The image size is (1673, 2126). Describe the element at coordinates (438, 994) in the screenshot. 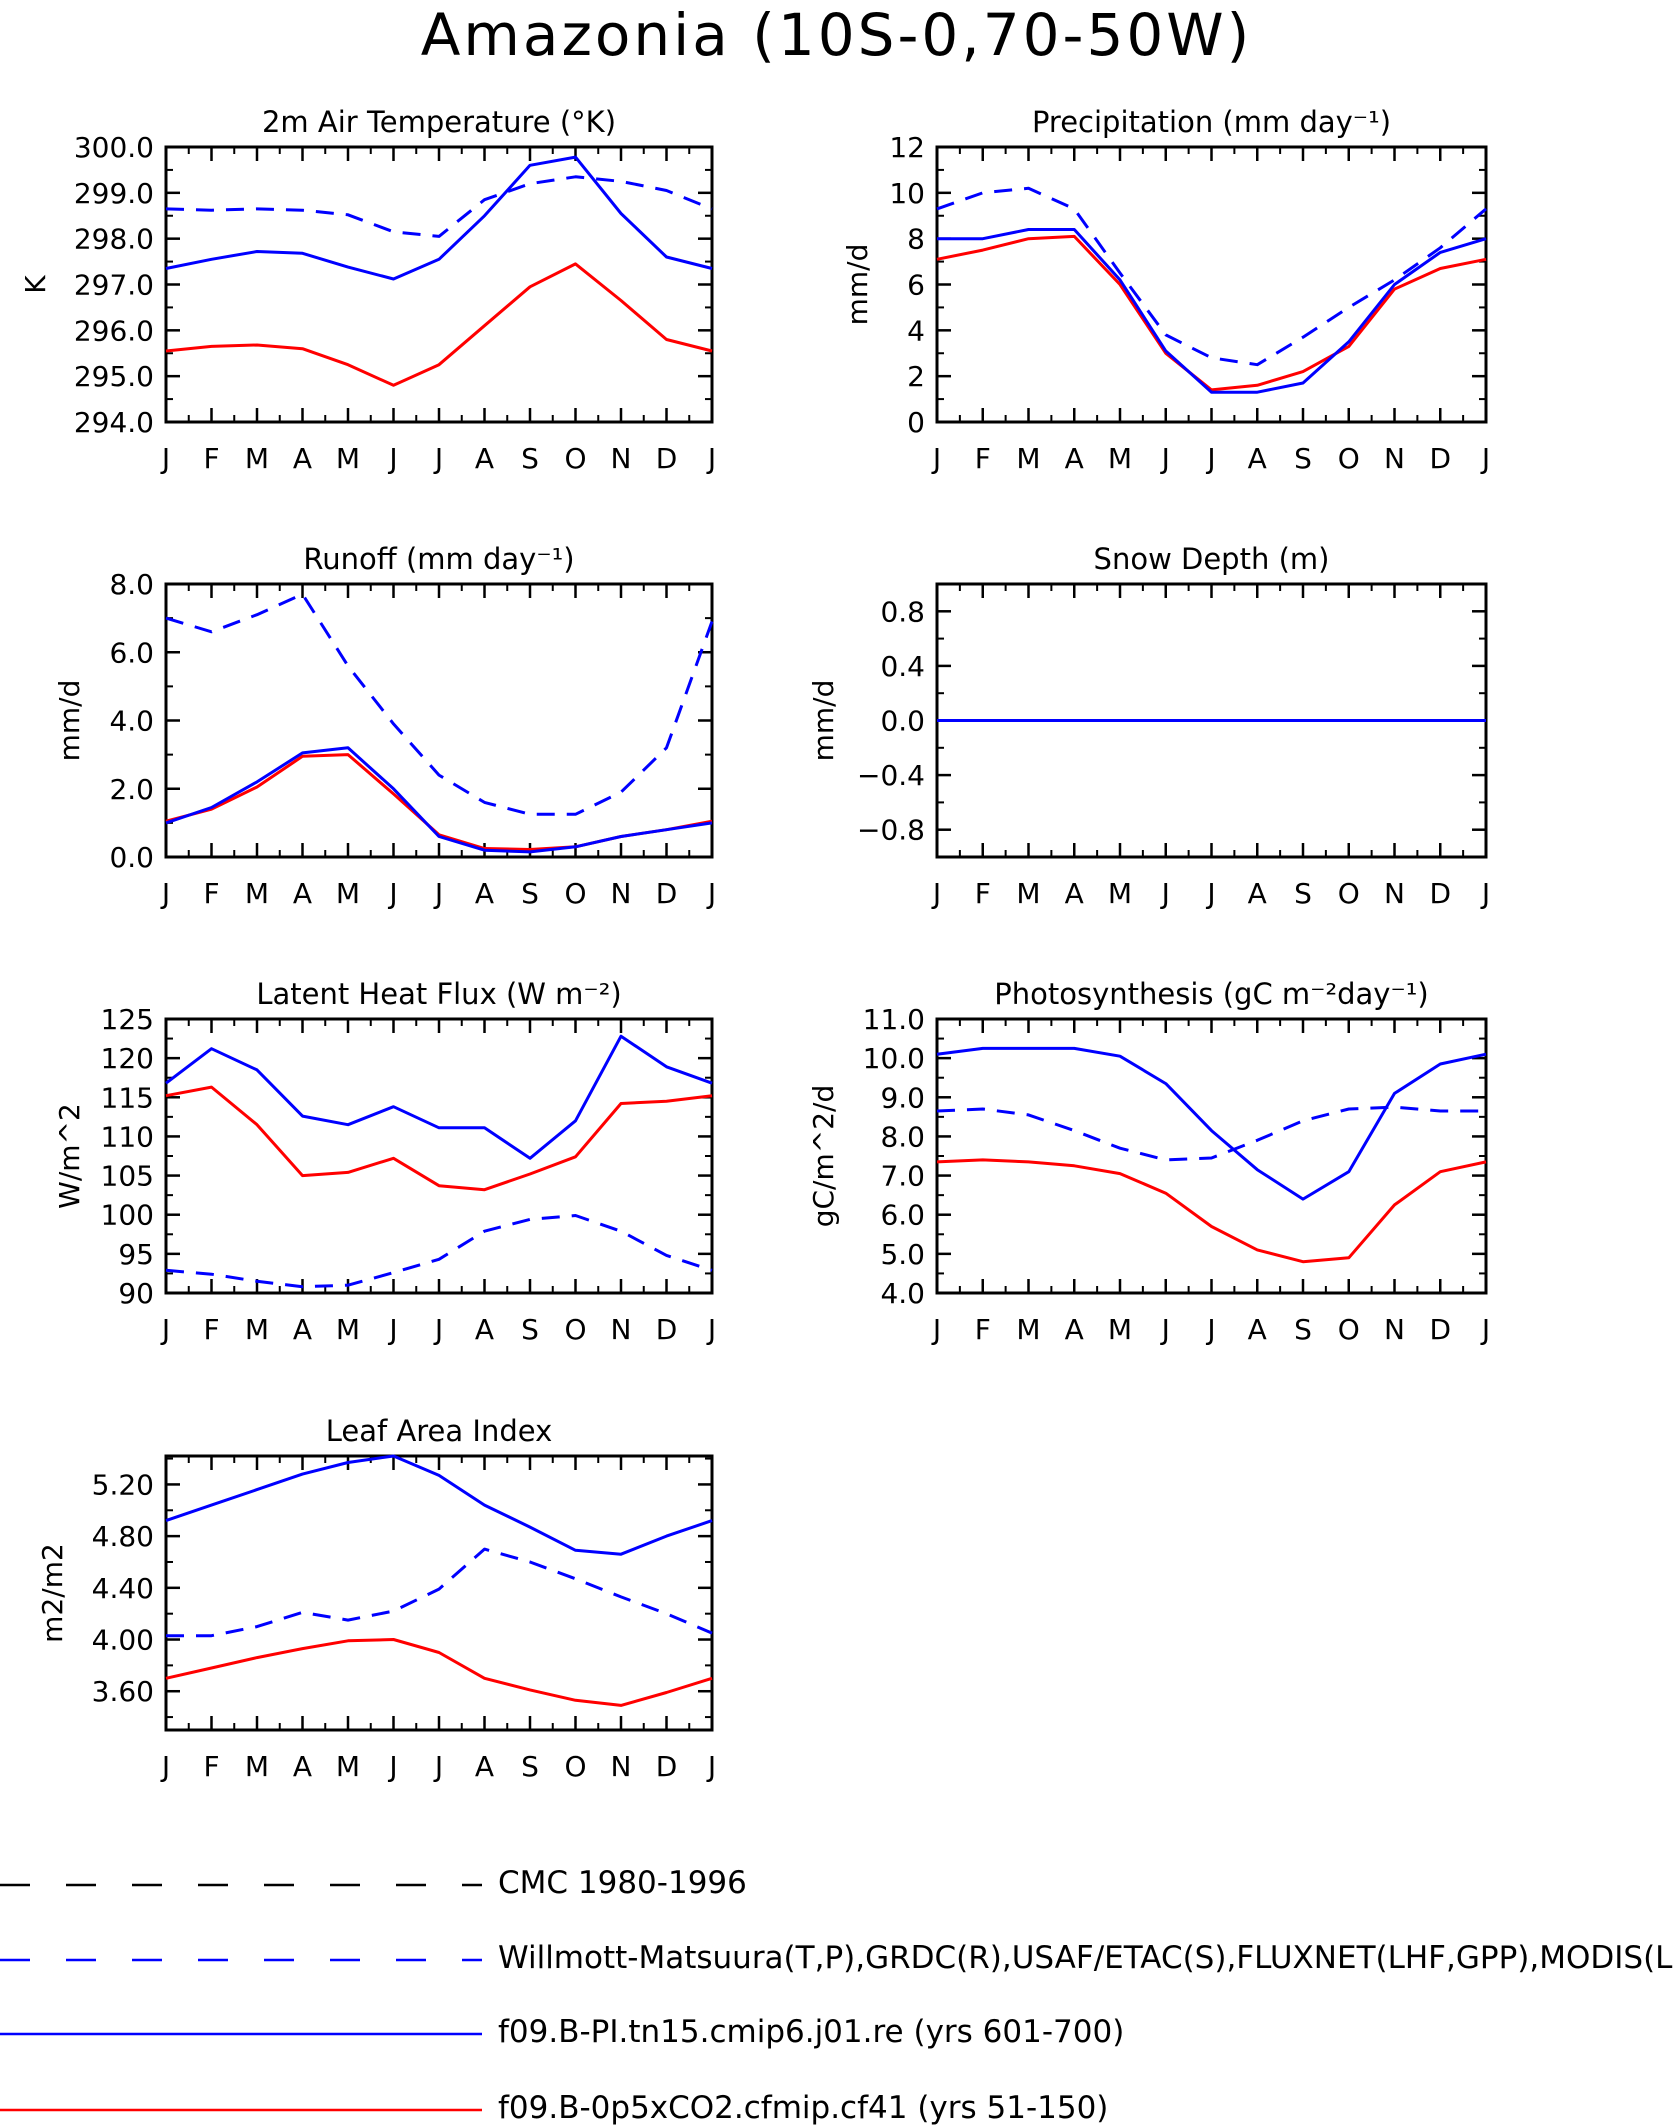

I see `chart-title: Latent Heat Flux (W m⁻²)` at that location.